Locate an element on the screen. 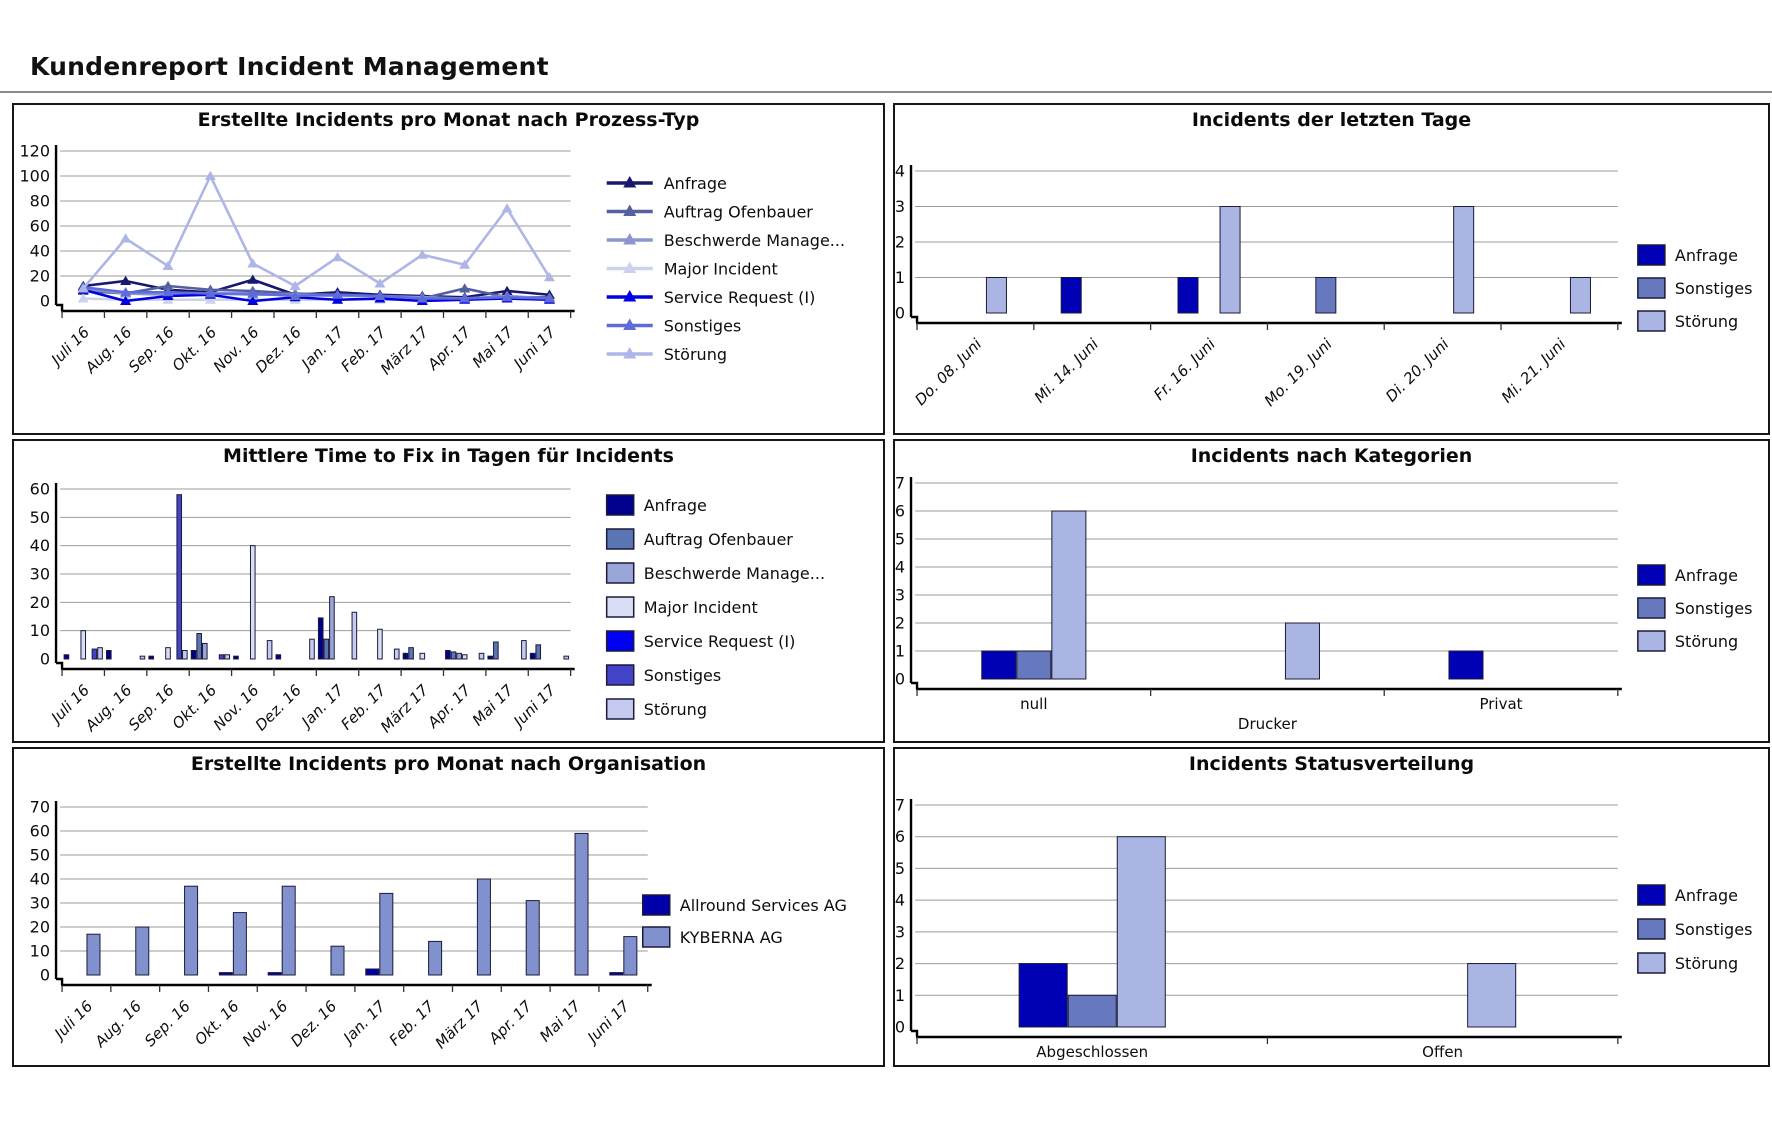 The image size is (1772, 1137). svg-text: Fr. 16. Juni is located at coordinates (1184, 369).